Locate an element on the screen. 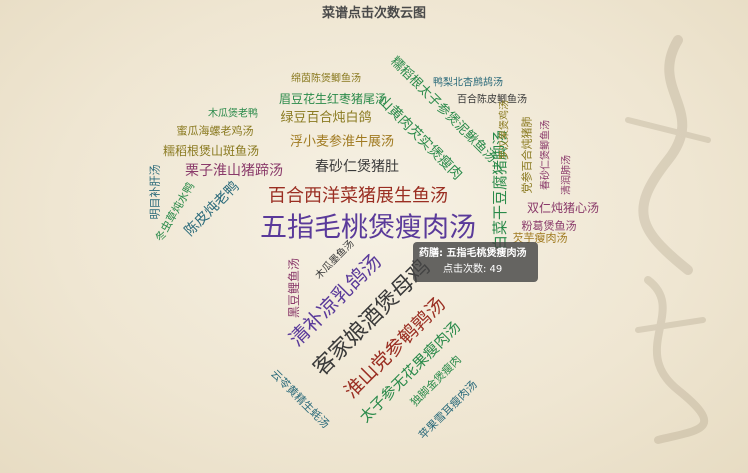 Image resolution: width=748 pixels, height=473 pixels. word-cloud-term: 糯稻根煲山斑鱼汤 is located at coordinates (211, 150).